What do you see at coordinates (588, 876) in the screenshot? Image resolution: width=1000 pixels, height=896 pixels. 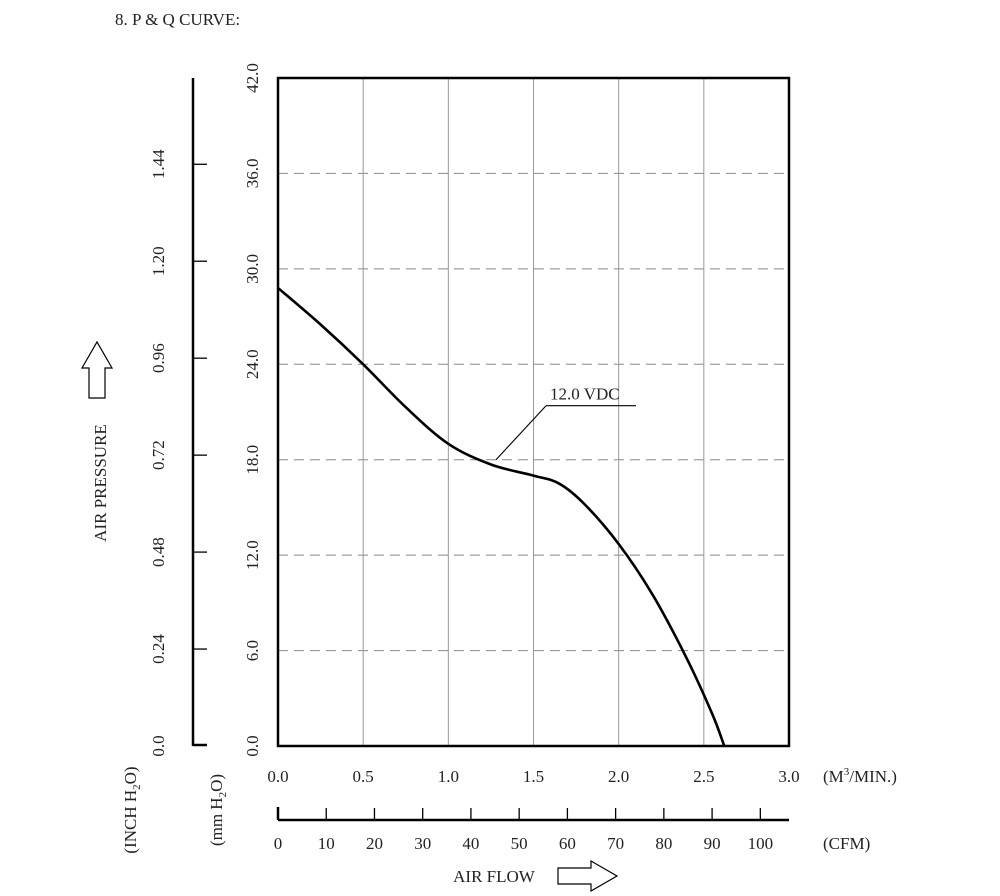 I see `right-arrow-icon` at bounding box center [588, 876].